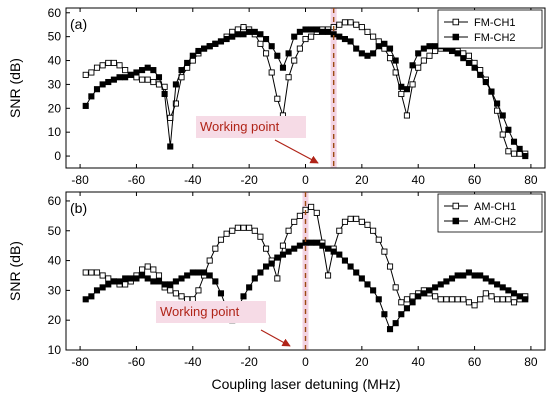  What do you see at coordinates (55, 290) in the screenshot?
I see `y-tick-label: 30` at bounding box center [55, 290].